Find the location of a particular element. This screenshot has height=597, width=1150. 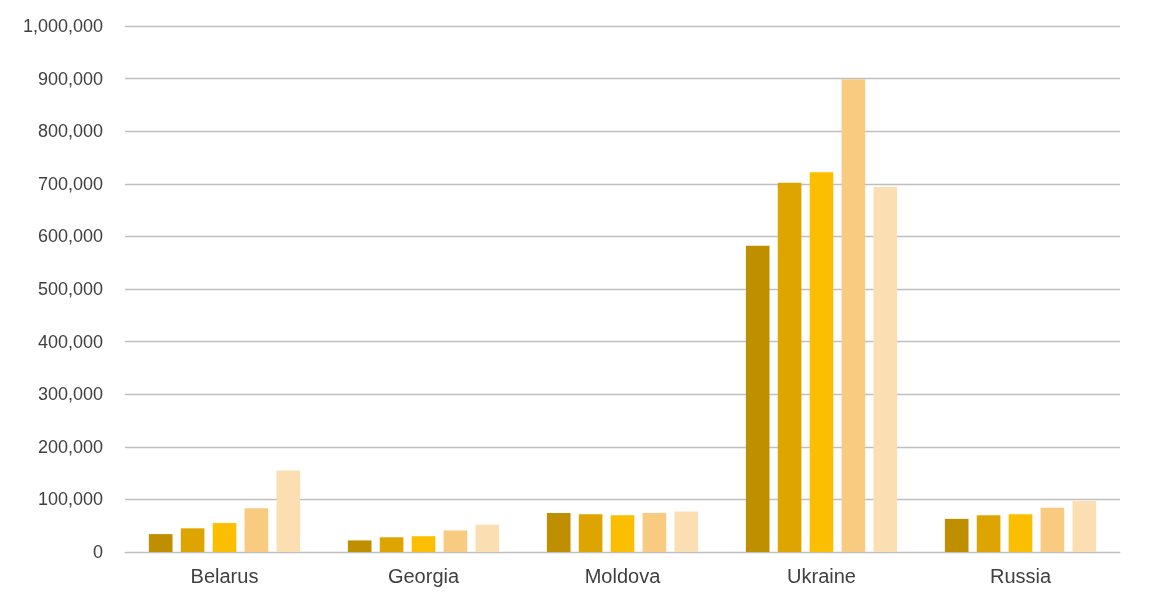

y-tick-label: 600,000 is located at coordinates (70, 236).